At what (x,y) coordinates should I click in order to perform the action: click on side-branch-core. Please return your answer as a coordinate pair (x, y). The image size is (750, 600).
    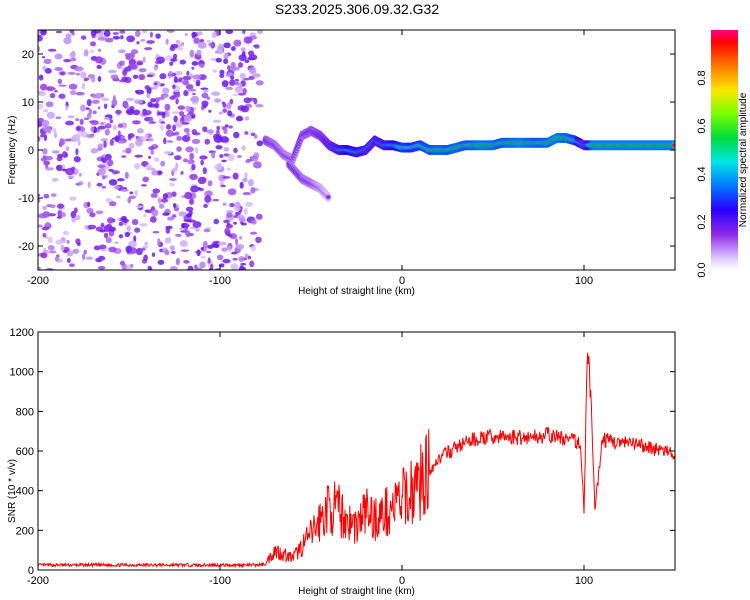
    Looking at the image, I should click on (328, 197).